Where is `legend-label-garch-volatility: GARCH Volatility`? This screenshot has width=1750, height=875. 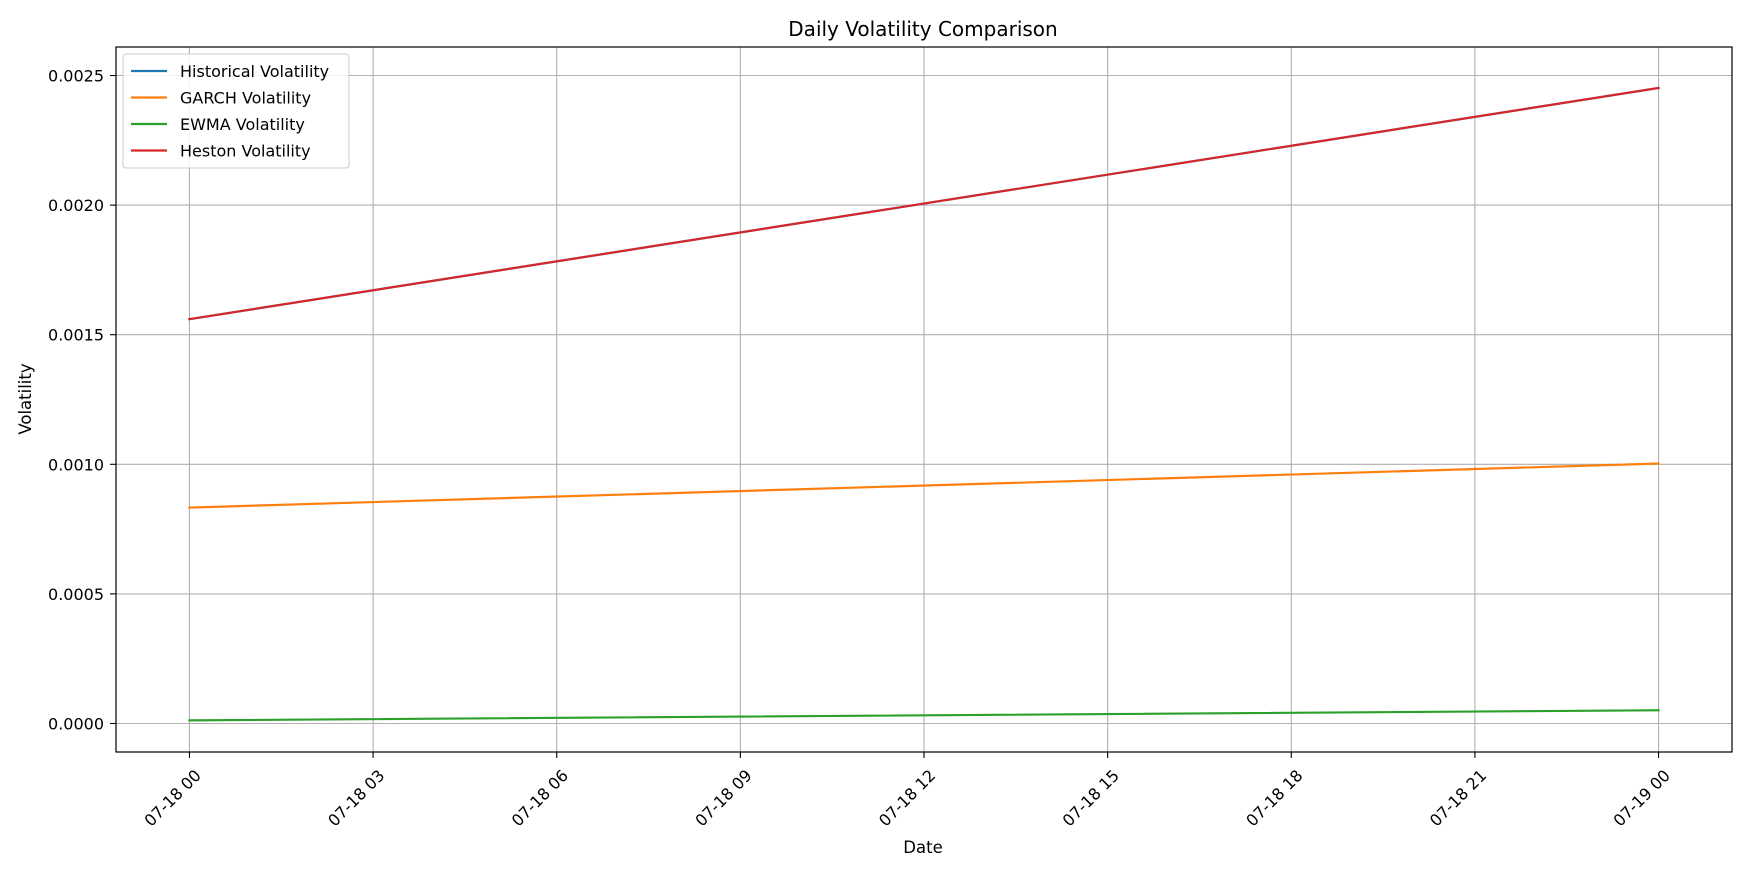
legend-label-garch-volatility: GARCH Volatility is located at coordinates (245, 98).